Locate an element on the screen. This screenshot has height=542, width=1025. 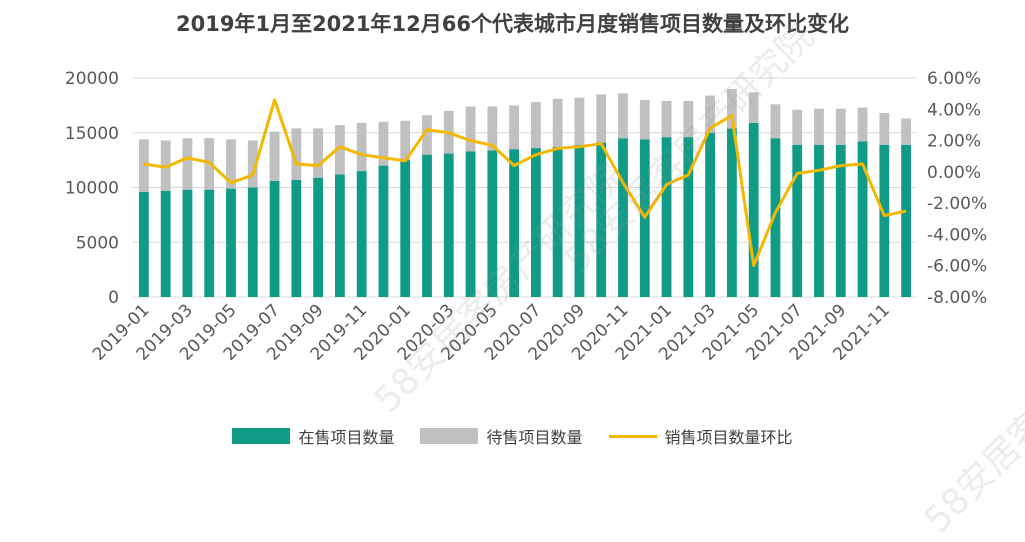
legend-swatch-pending is located at coordinates (449, 436).